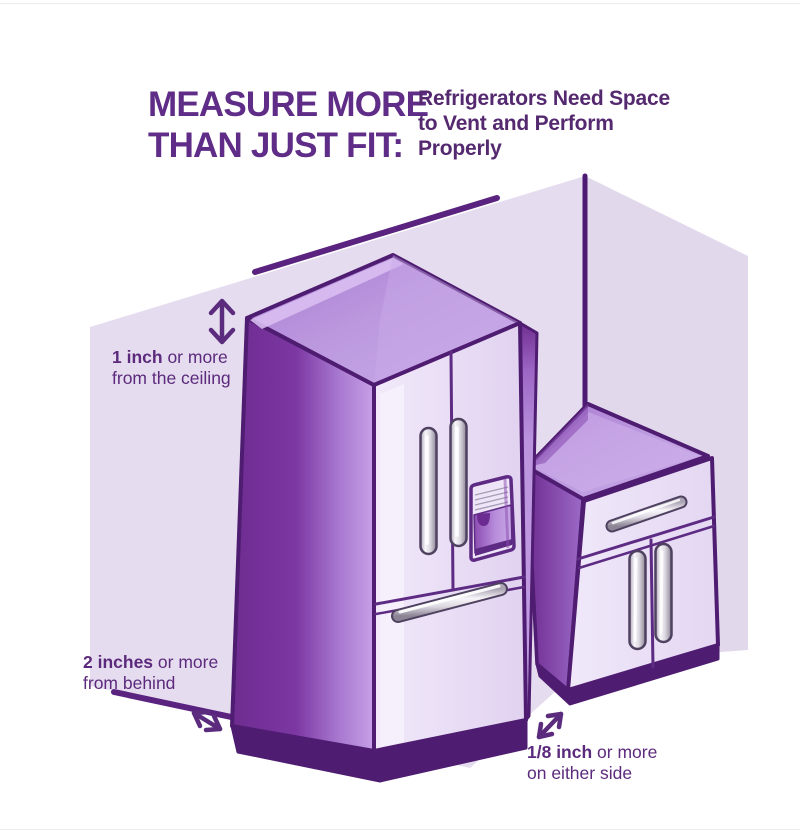  I want to click on water-dispenser, so click(492, 518).